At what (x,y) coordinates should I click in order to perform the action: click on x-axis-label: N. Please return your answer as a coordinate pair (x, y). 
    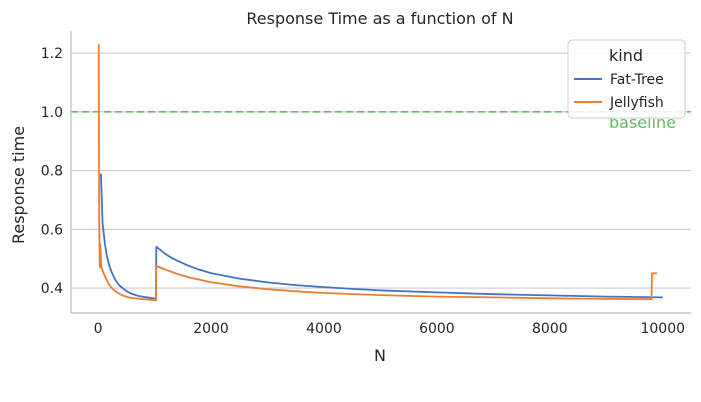
    Looking at the image, I should click on (380, 355).